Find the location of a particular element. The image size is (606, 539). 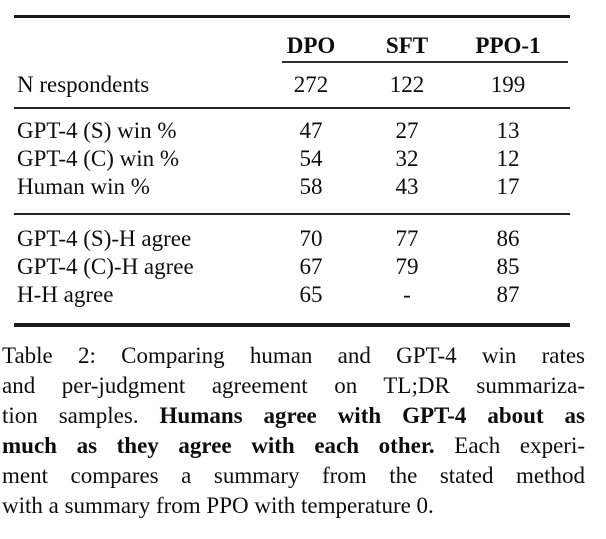

cell-ppo1: 12 is located at coordinates (508, 158).